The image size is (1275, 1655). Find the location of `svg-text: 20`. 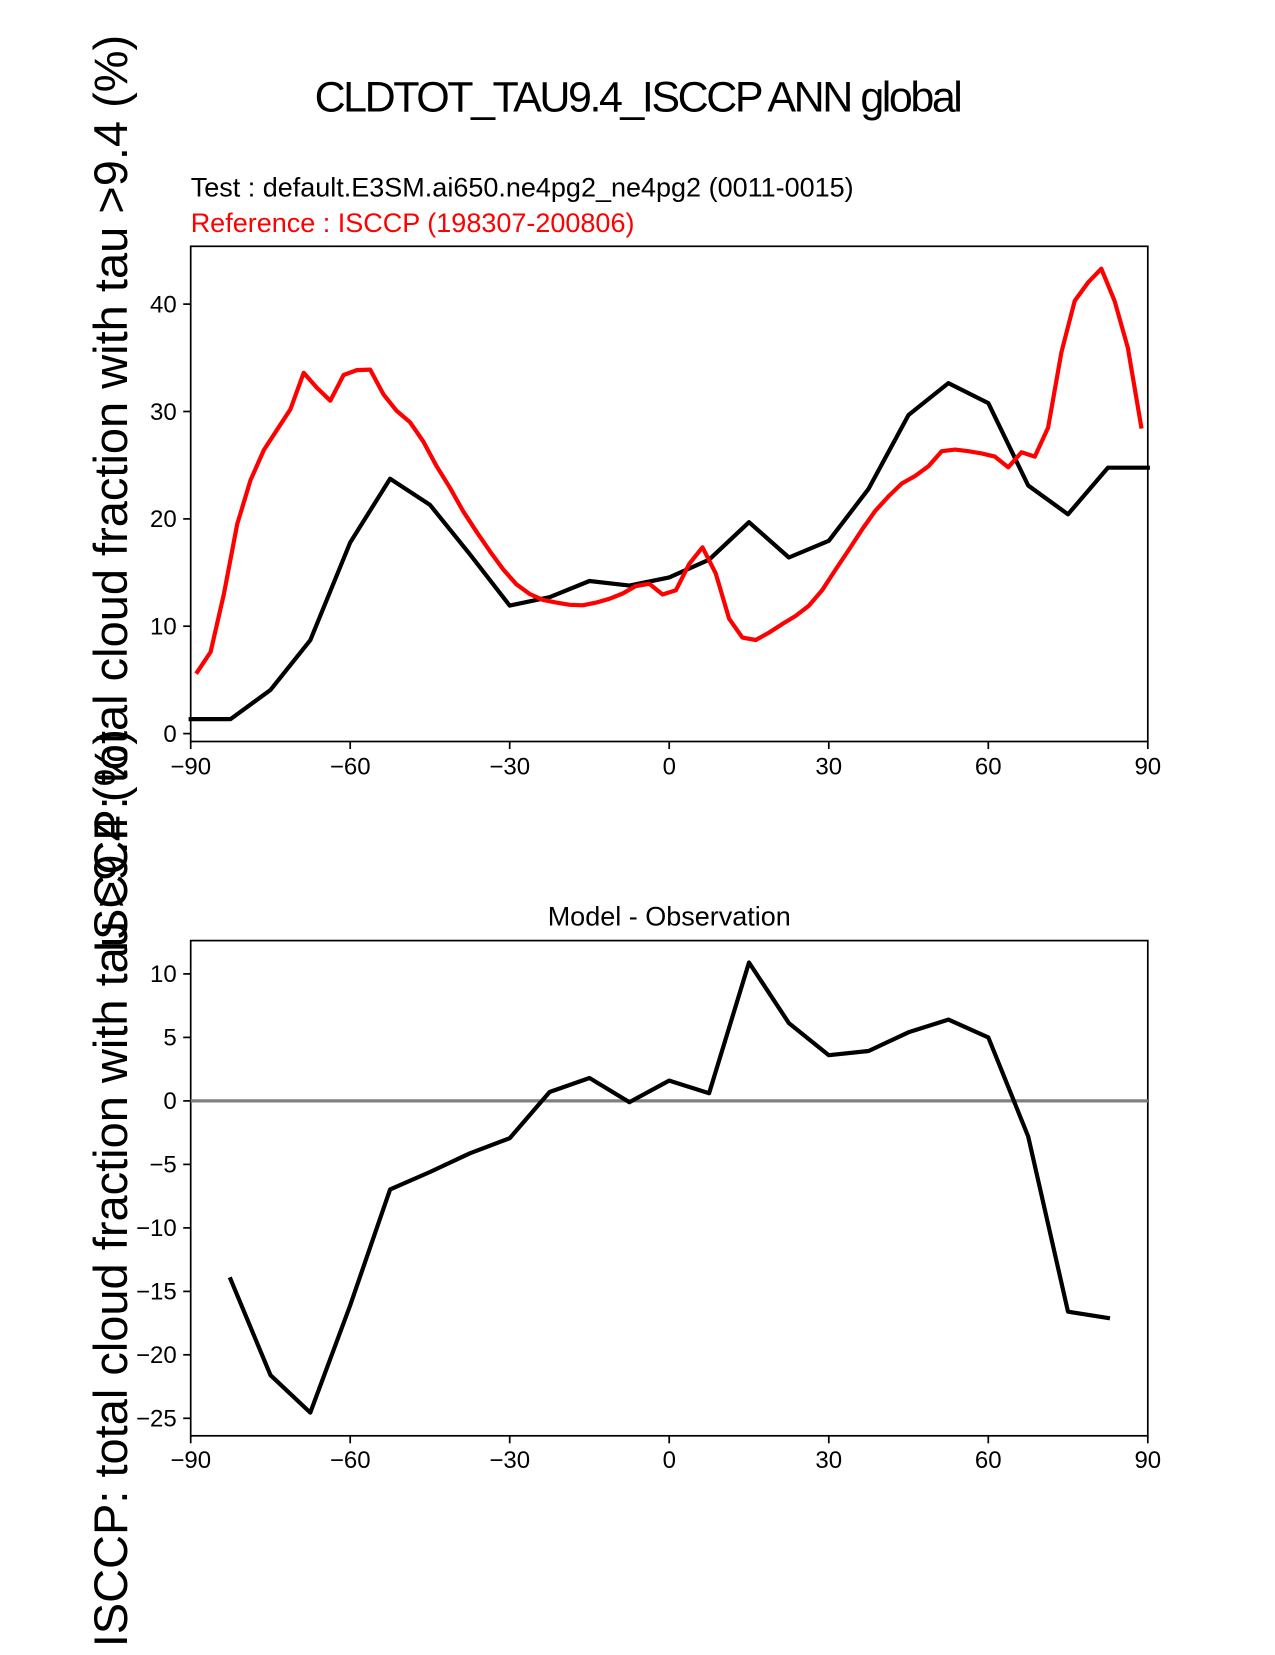

svg-text: 20 is located at coordinates (163, 519).